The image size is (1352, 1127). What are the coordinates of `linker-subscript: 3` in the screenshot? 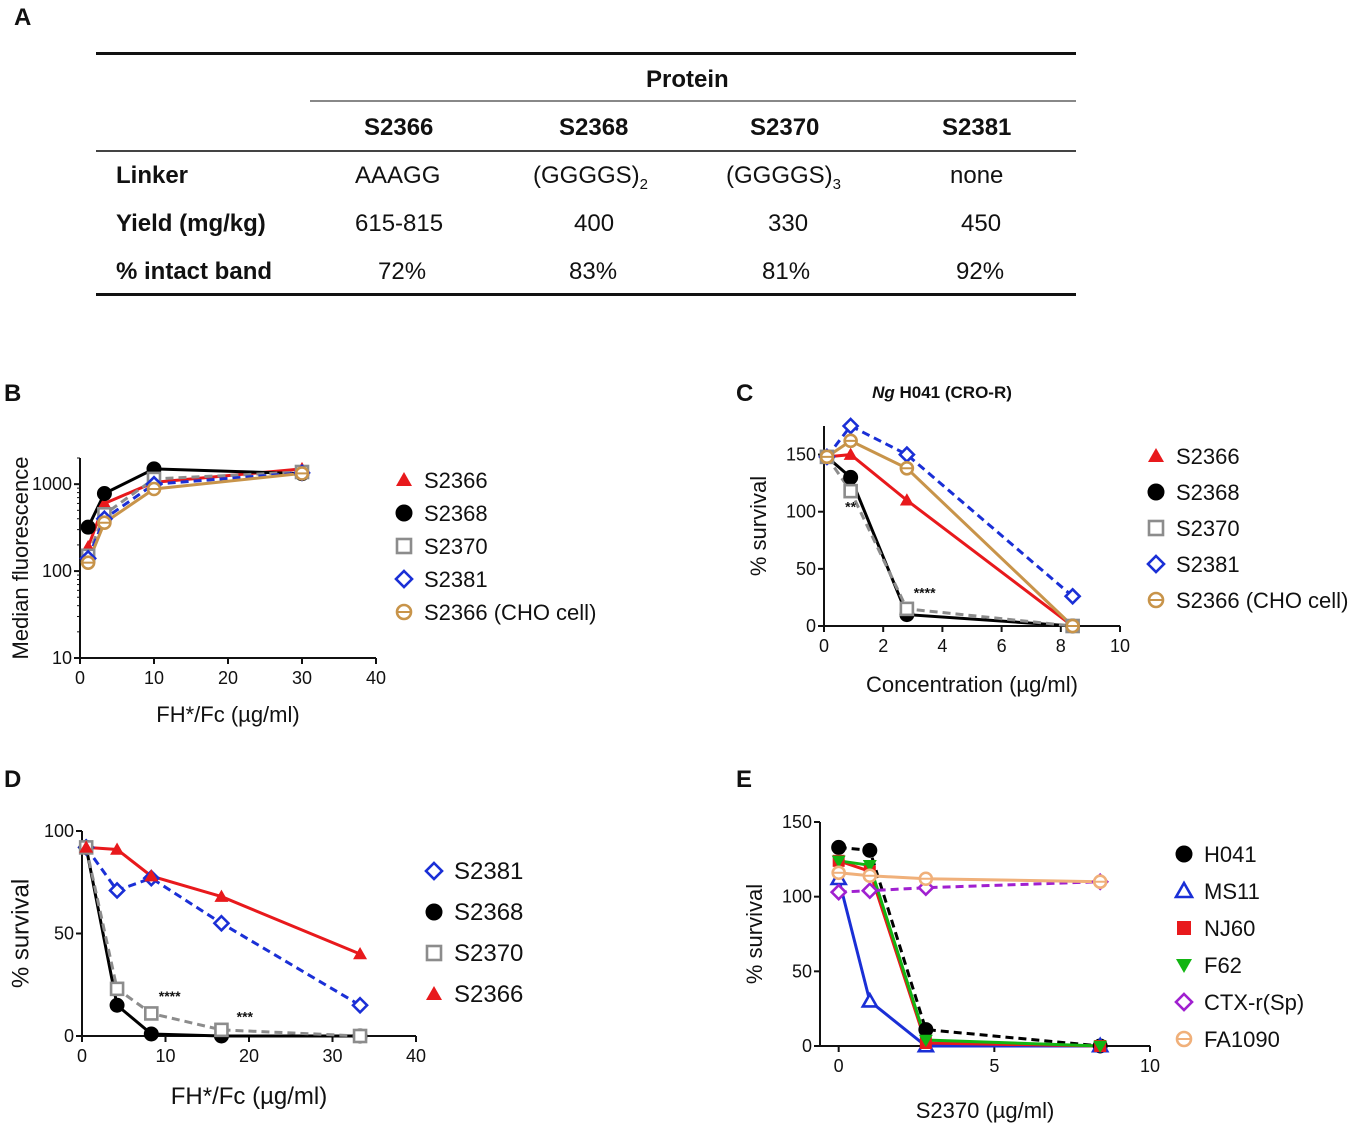 It's located at (837, 184).